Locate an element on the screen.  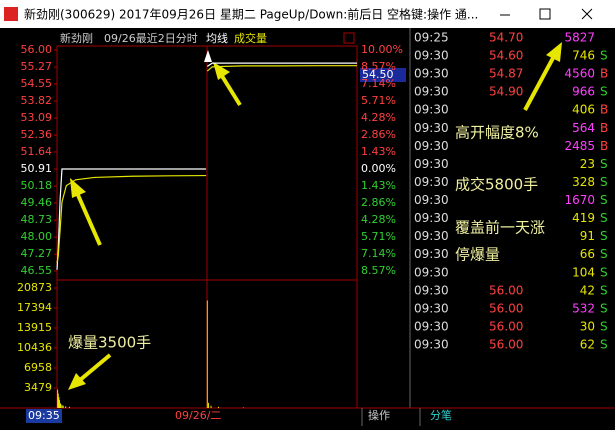
title-bar is located at coordinates (307, 14).